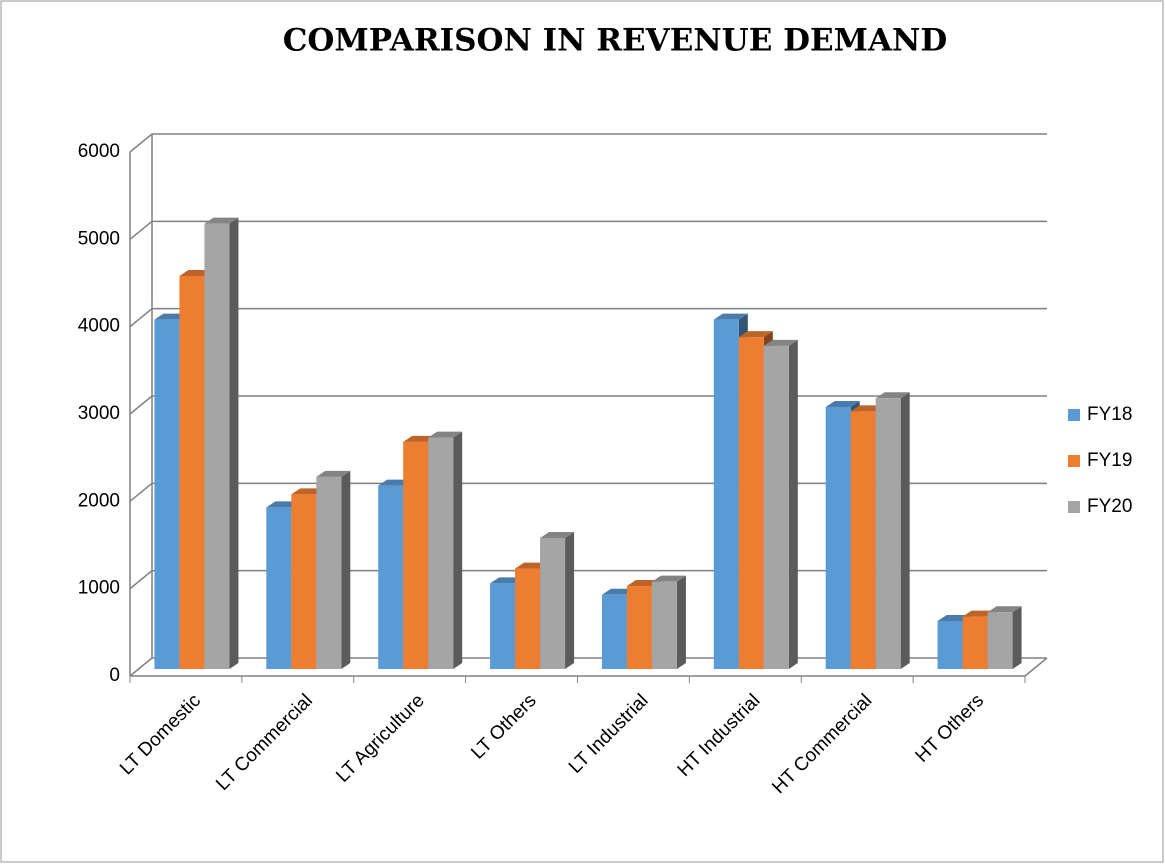  I want to click on y-tick-label: 5000, so click(99, 238).